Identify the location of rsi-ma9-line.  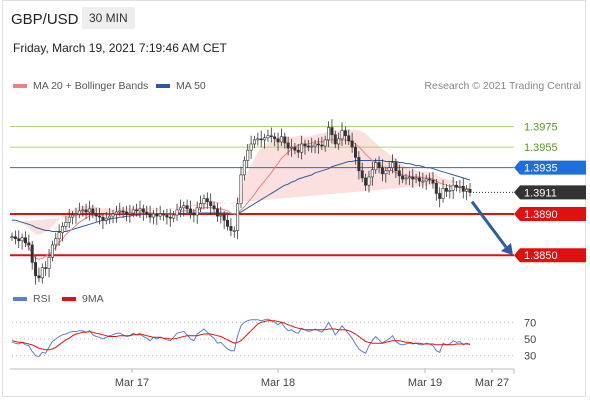
(240, 335).